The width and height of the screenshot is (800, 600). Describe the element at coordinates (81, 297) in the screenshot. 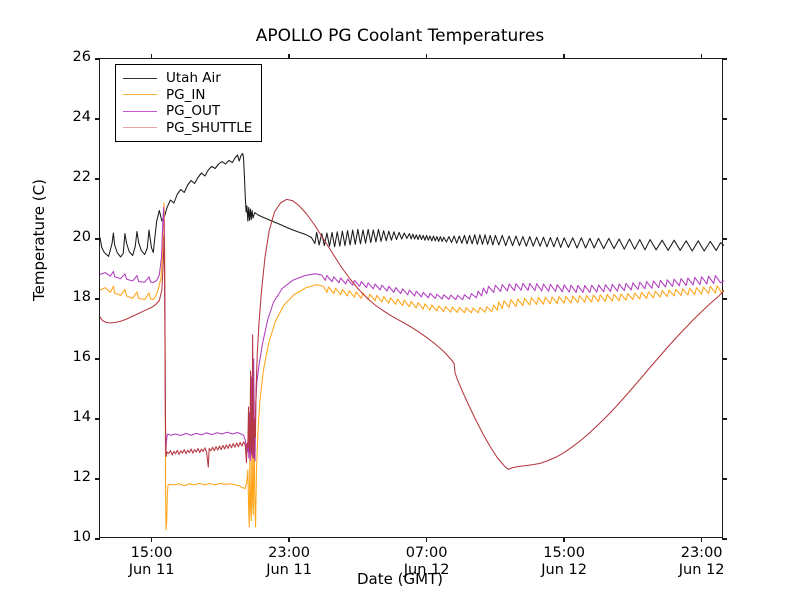

I see `y-tick-label: 18` at that location.